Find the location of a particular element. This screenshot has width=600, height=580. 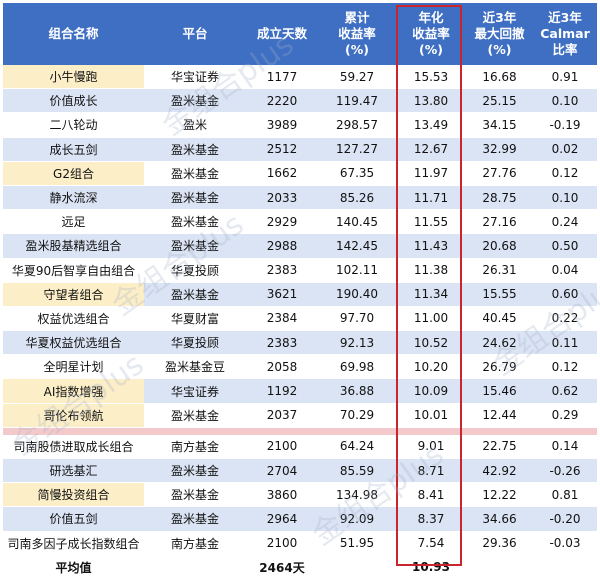

cell-days: 2512 is located at coordinates (282, 149).